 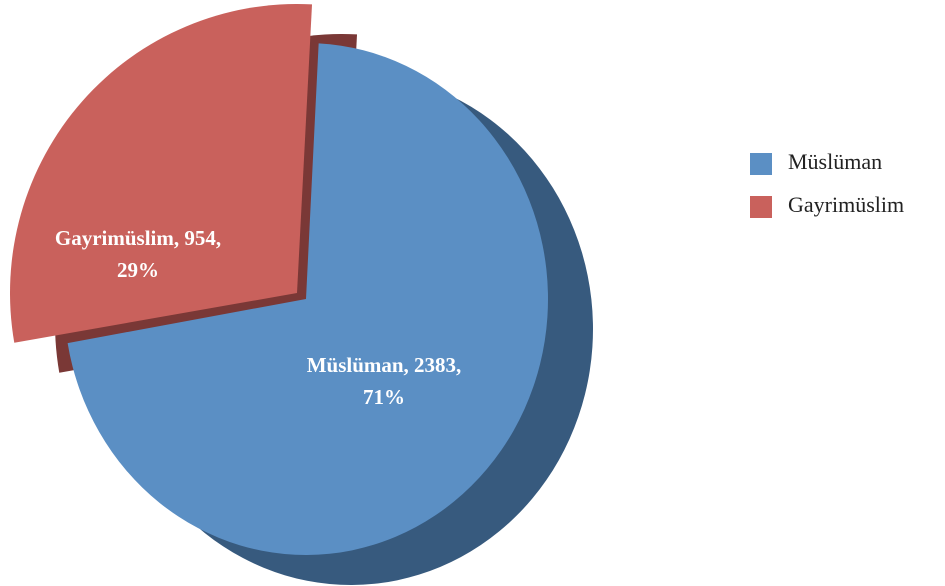 I want to click on data-label: 71%, so click(x=384, y=397).